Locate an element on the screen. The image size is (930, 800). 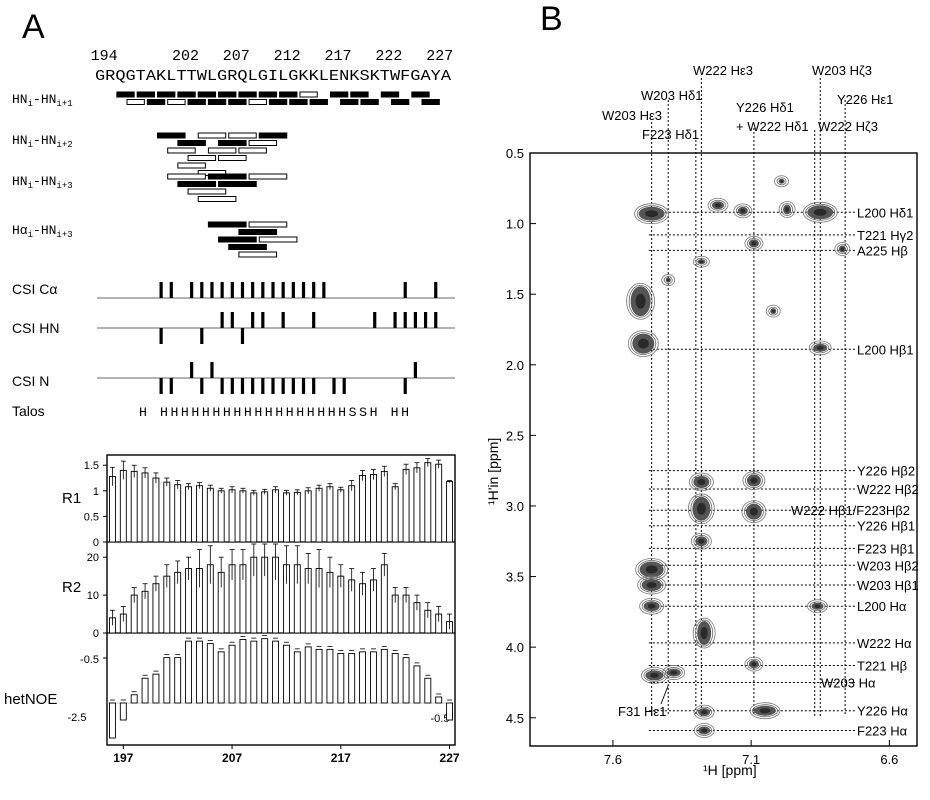
right-peak-label: L200 Hβ1 is located at coordinates (885, 349).